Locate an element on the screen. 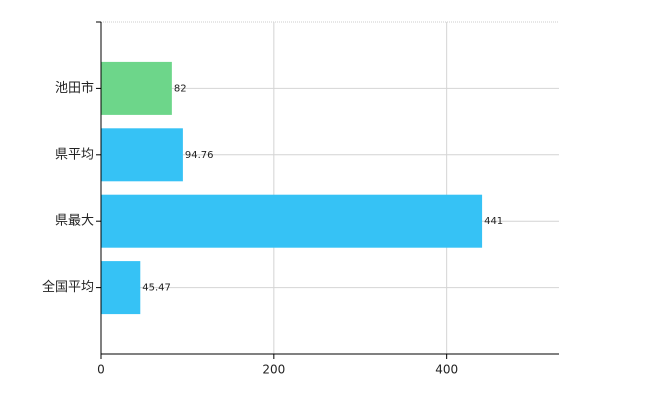  x-tick-label: 0 is located at coordinates (101, 370).